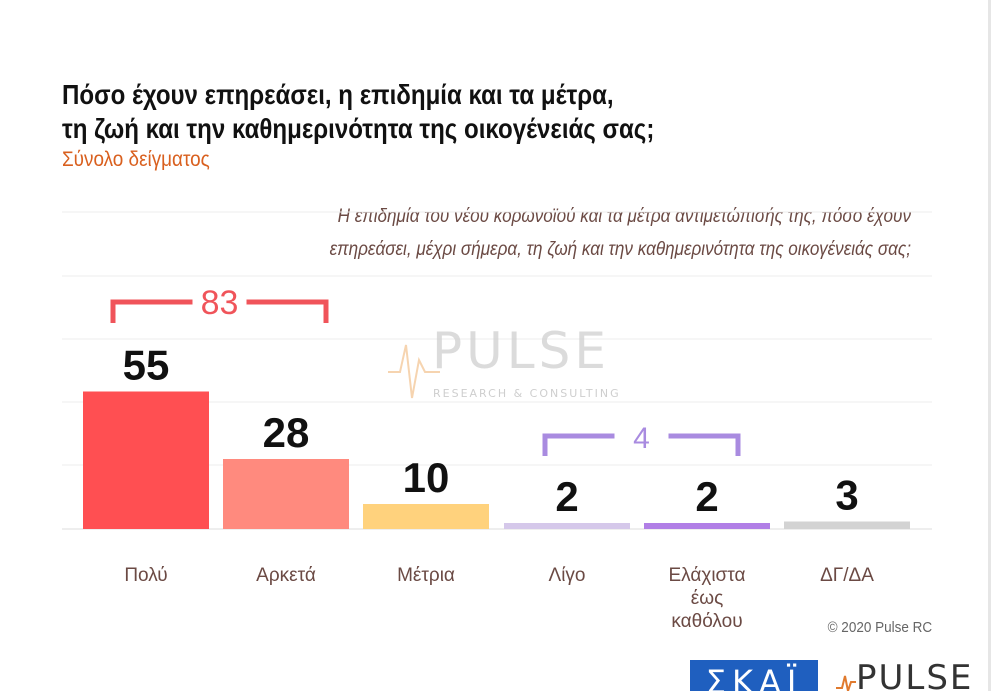  Describe the element at coordinates (846, 495) in the screenshot. I see `value-label: 3` at that location.